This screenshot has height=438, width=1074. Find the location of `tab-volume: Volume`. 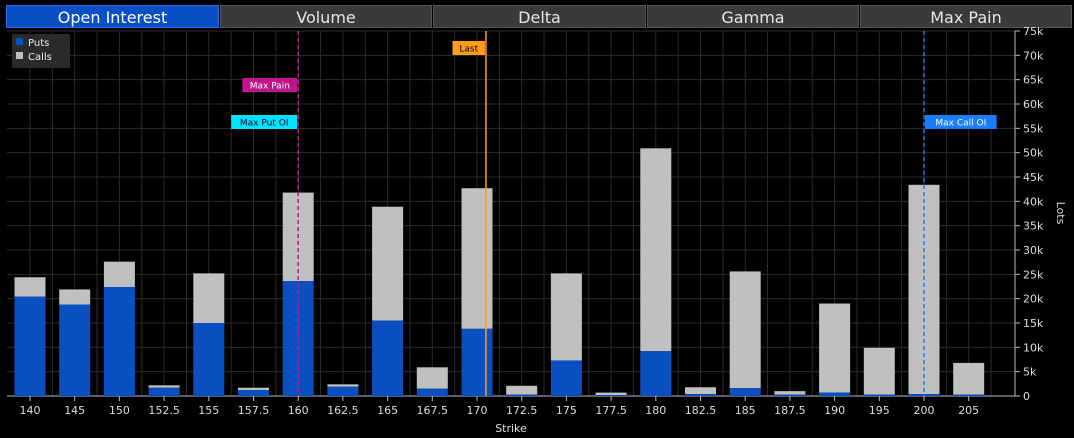

tab-volume: Volume is located at coordinates (326, 16).